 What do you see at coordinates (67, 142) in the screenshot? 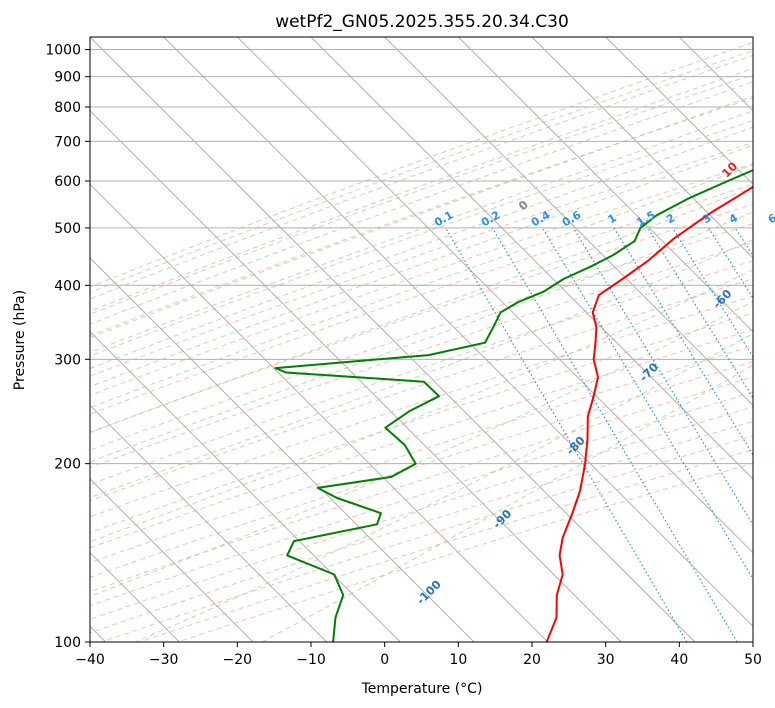
I see `y-tick-label: 700` at bounding box center [67, 142].